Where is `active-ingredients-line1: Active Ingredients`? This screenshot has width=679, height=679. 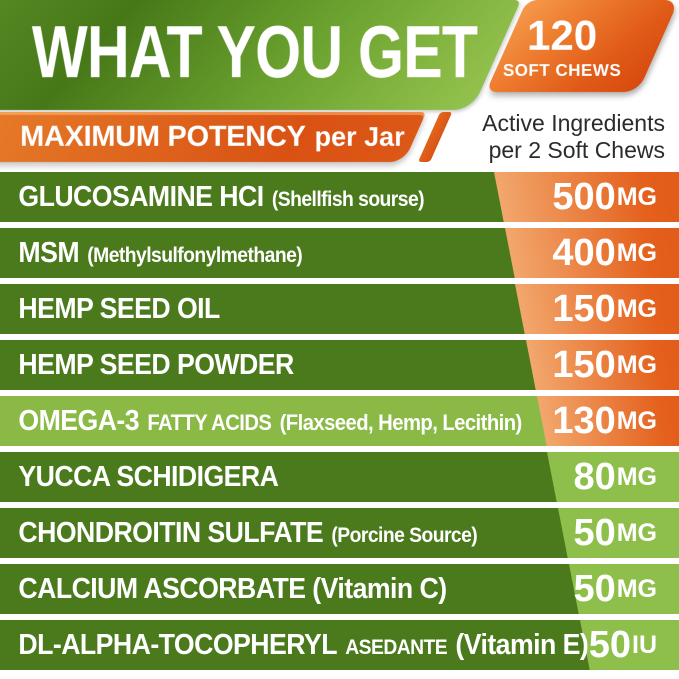 active-ingredients-line1: Active Ingredients is located at coordinates (573, 123).